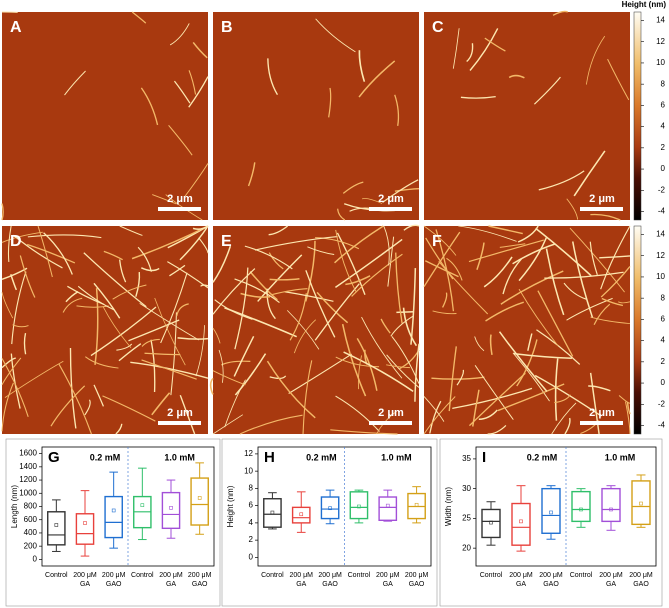  I want to click on colorbar-tick-label: 6, so click(663, 318).